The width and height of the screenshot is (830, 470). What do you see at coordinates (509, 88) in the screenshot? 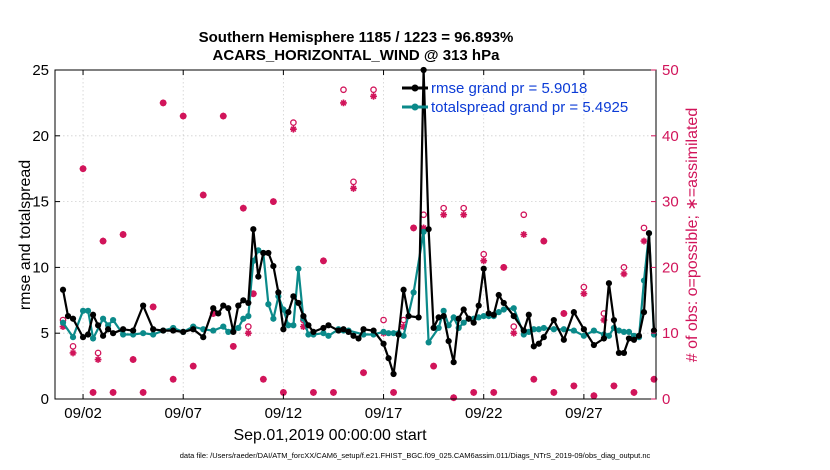
I see `legend-rmse-label: rmse grand pr = 5.9018` at bounding box center [509, 88].